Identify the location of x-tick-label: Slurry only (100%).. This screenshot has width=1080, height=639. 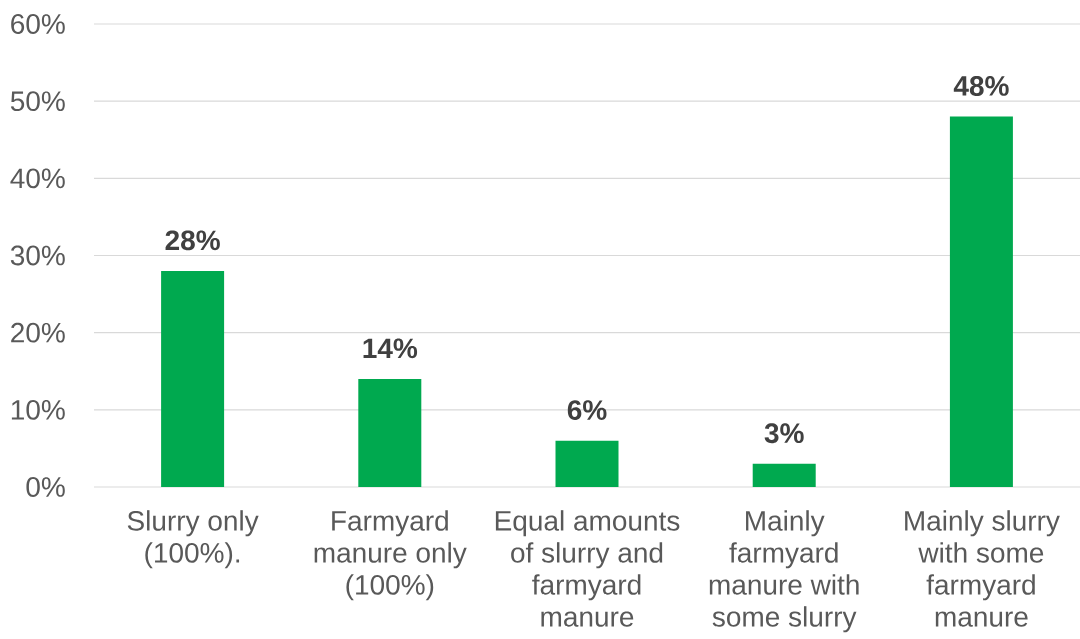
(193, 539).